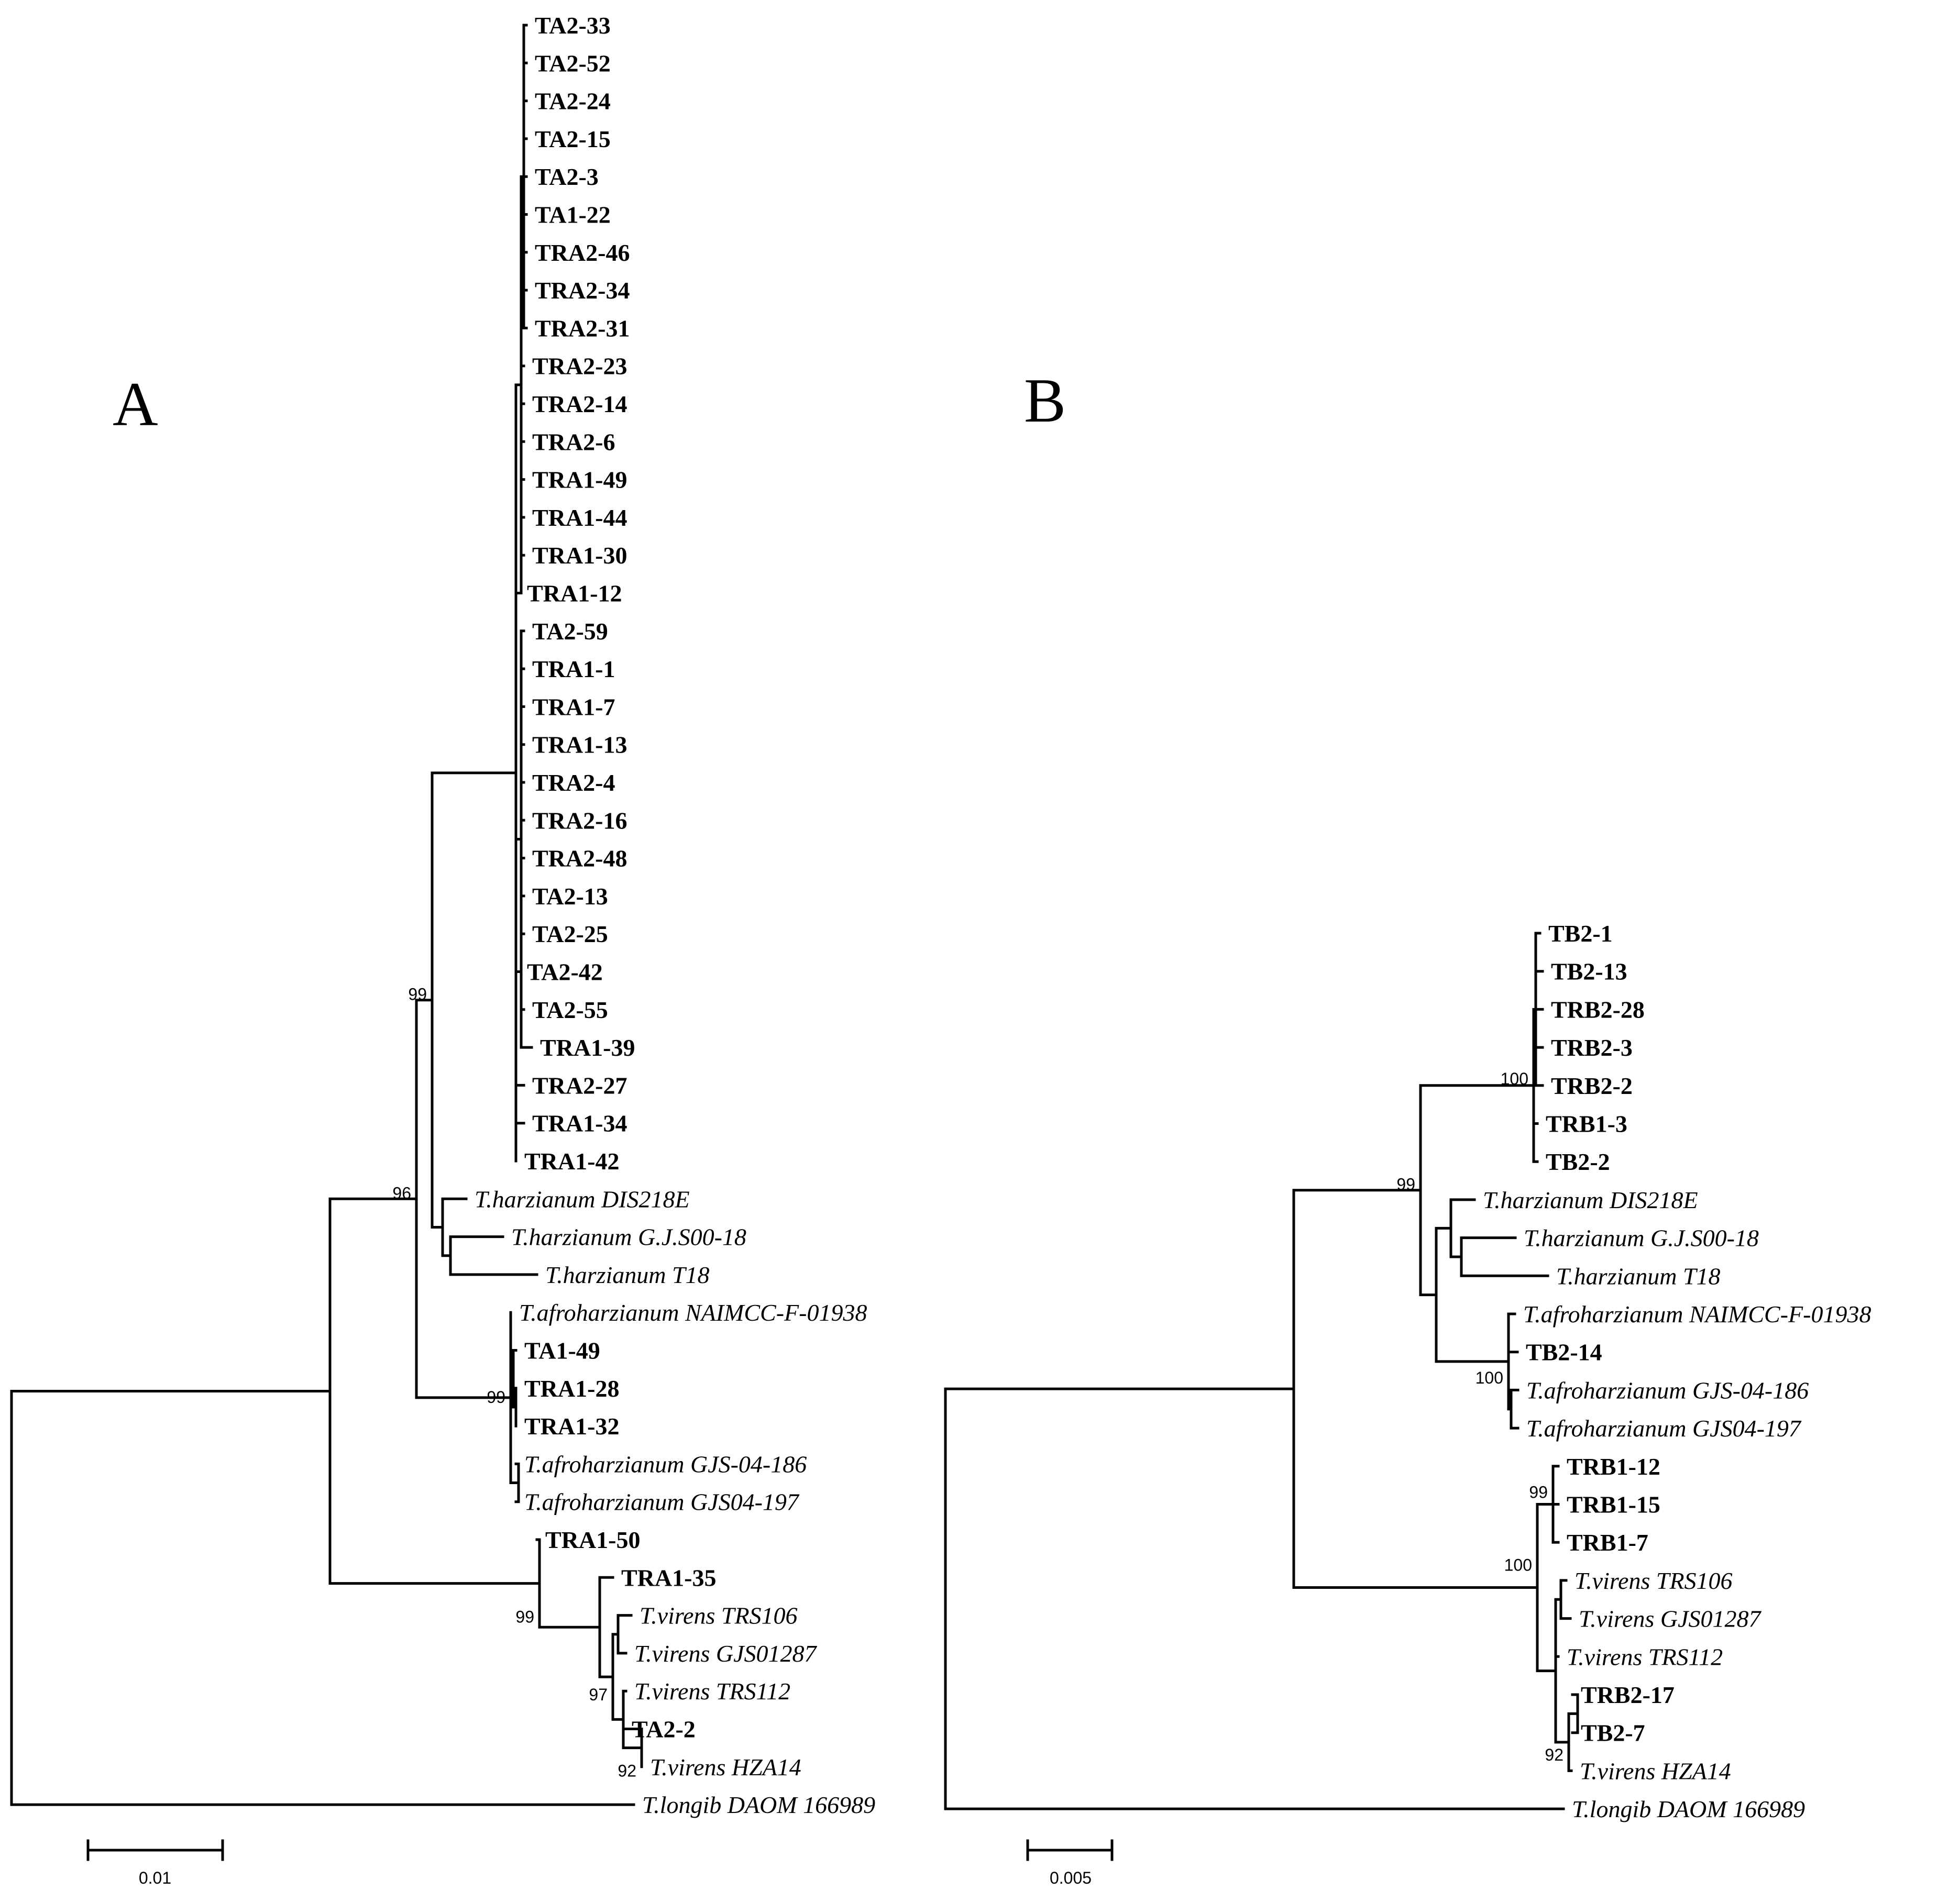 Image resolution: width=1960 pixels, height=1891 pixels. I want to click on scale-label-b: 0.005, so click(1071, 1877).